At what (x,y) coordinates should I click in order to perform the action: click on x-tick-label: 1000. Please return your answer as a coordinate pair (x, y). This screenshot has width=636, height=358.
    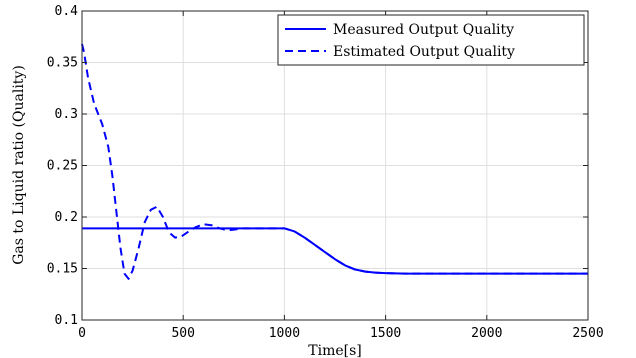
    Looking at the image, I should click on (284, 333).